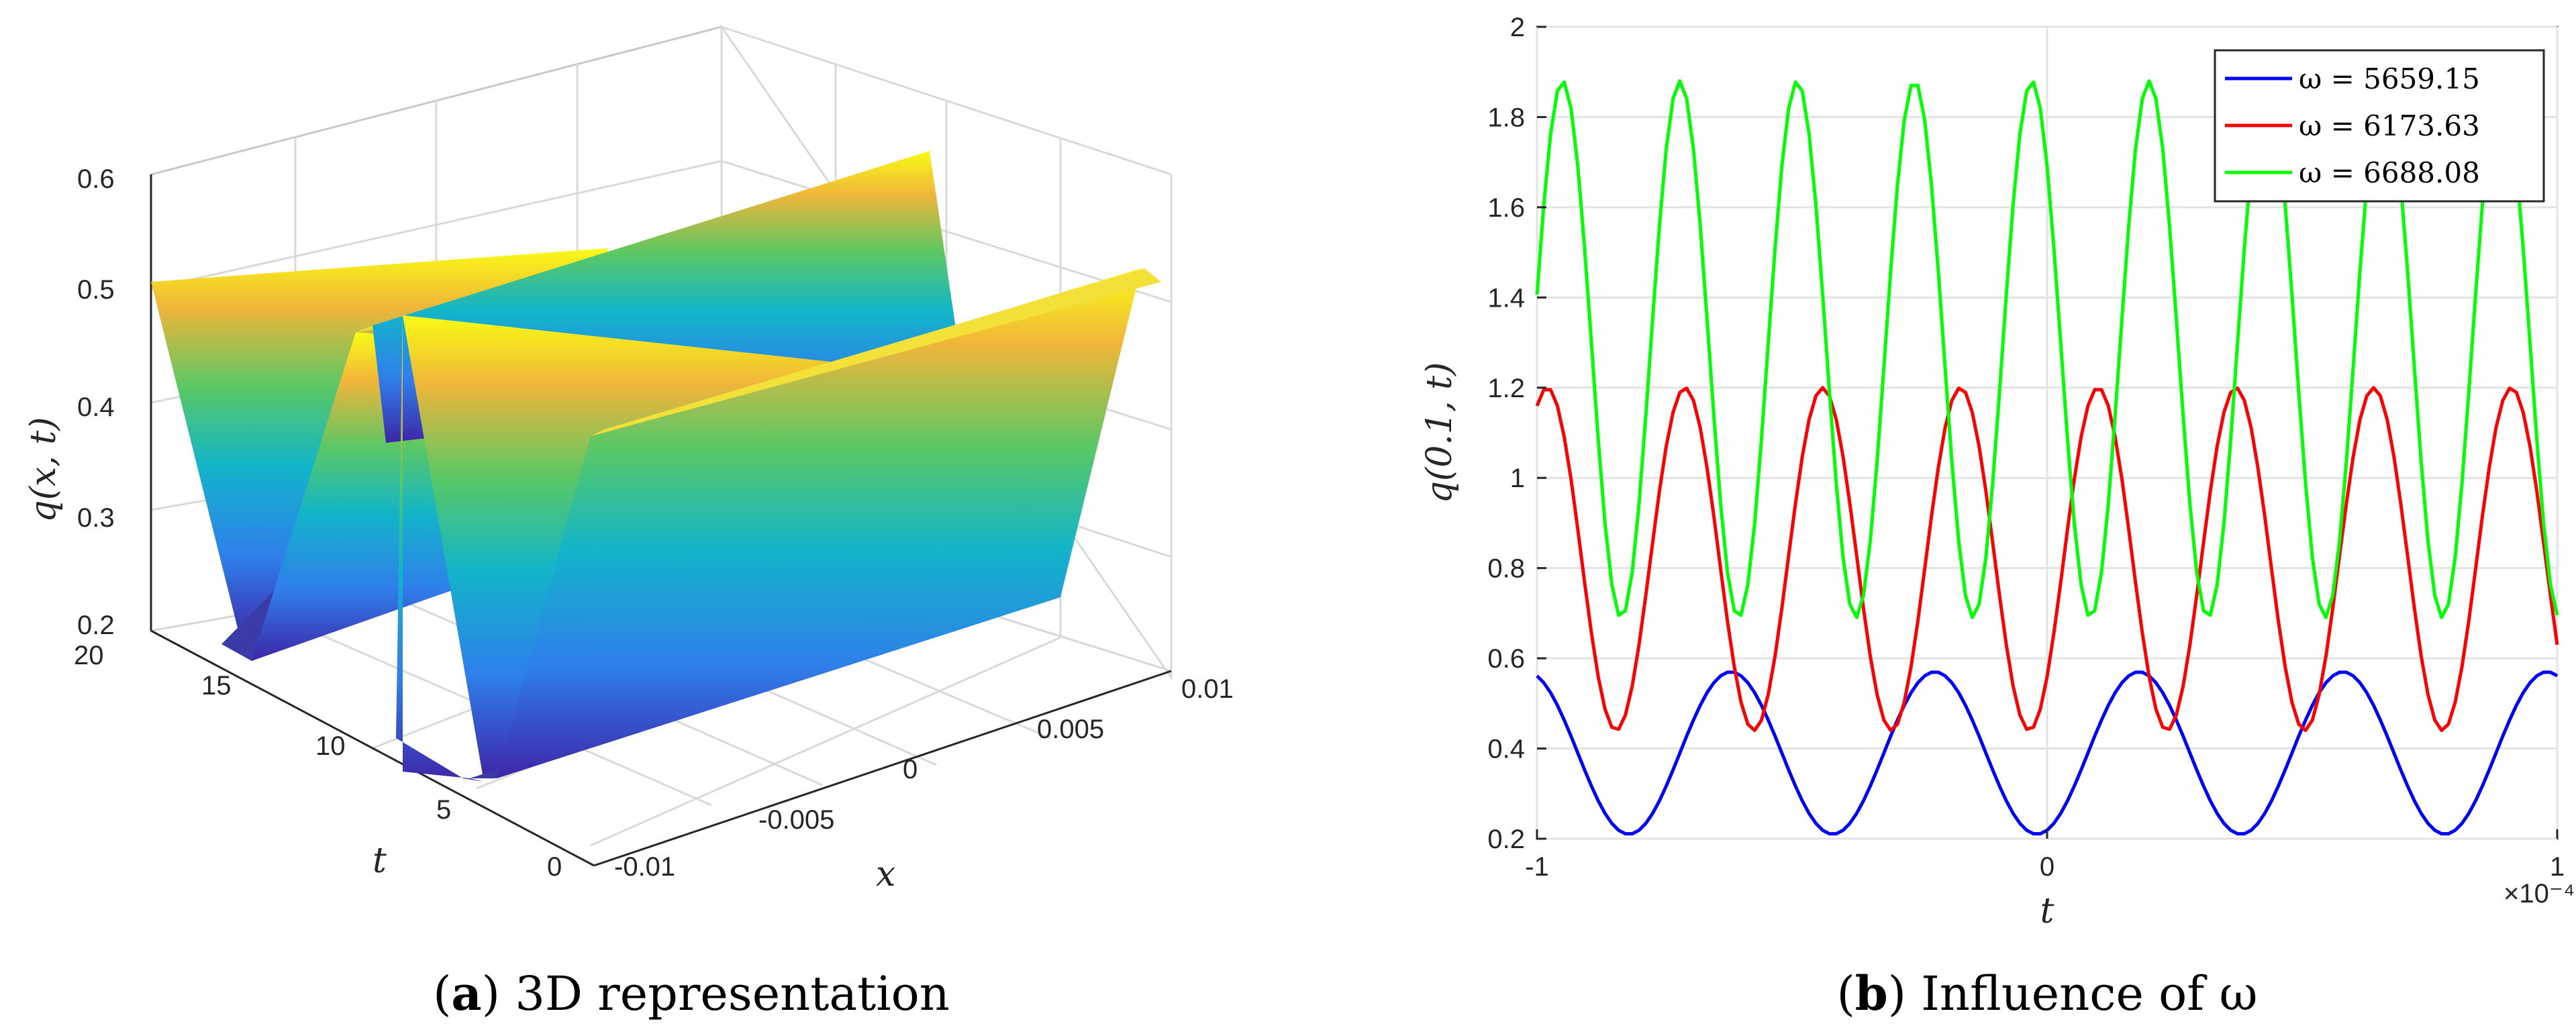 The image size is (2576, 1036). What do you see at coordinates (96, 290) in the screenshot?
I see `z-tick-0.5: 0.5` at bounding box center [96, 290].